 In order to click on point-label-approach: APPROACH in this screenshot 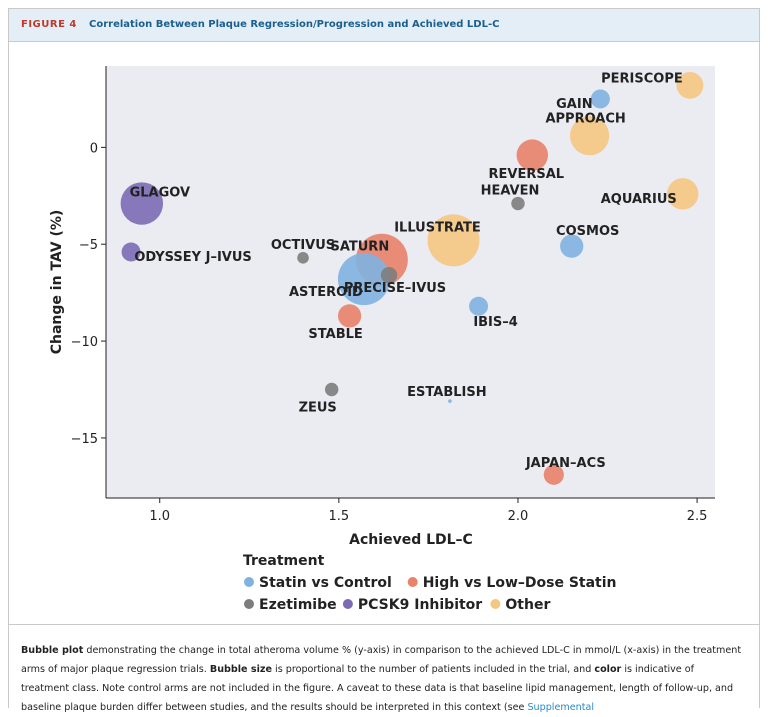, I will do `click(585, 119)`.